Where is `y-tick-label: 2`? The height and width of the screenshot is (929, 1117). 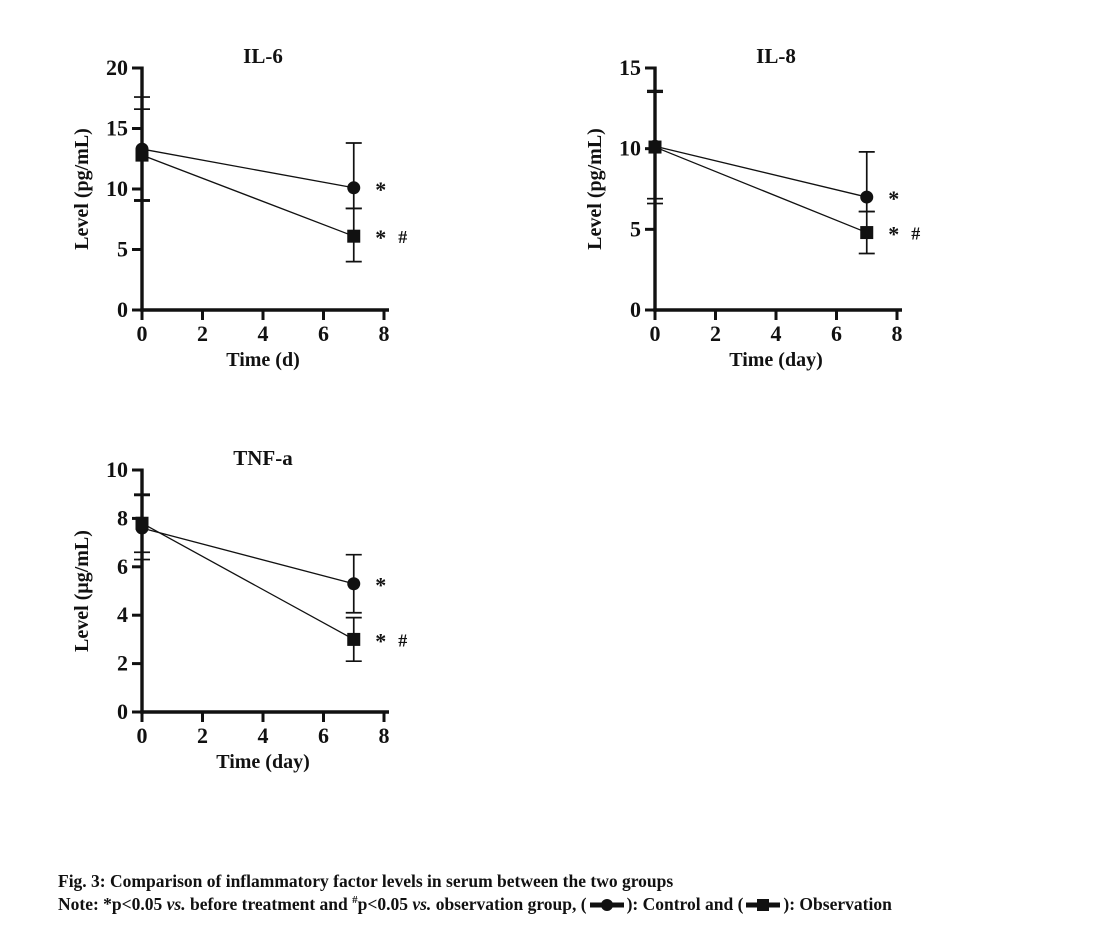
y-tick-label: 2 is located at coordinates (122, 663).